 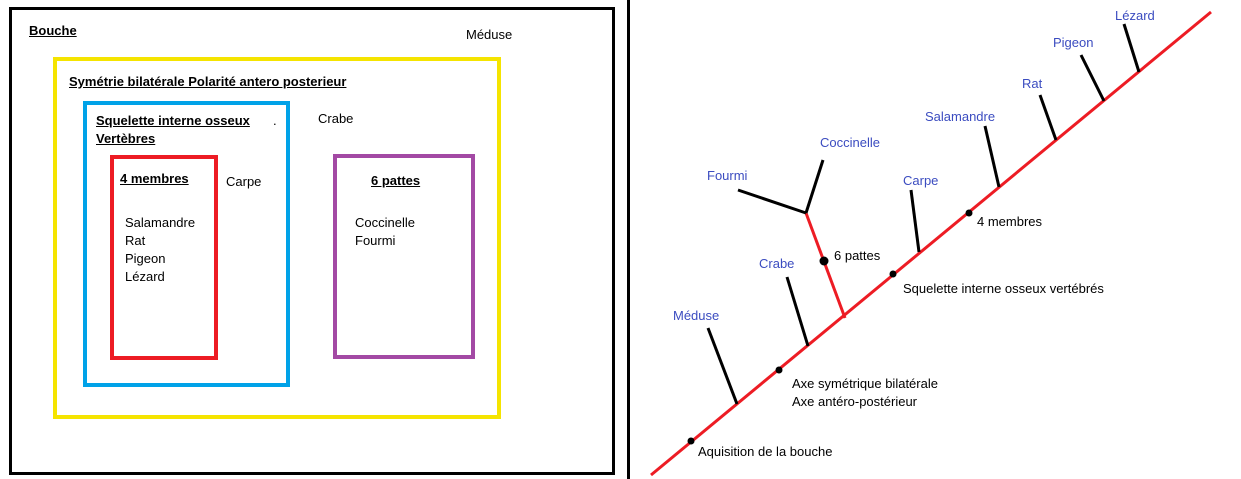 I want to click on marker-bouche, so click(x=691, y=441).